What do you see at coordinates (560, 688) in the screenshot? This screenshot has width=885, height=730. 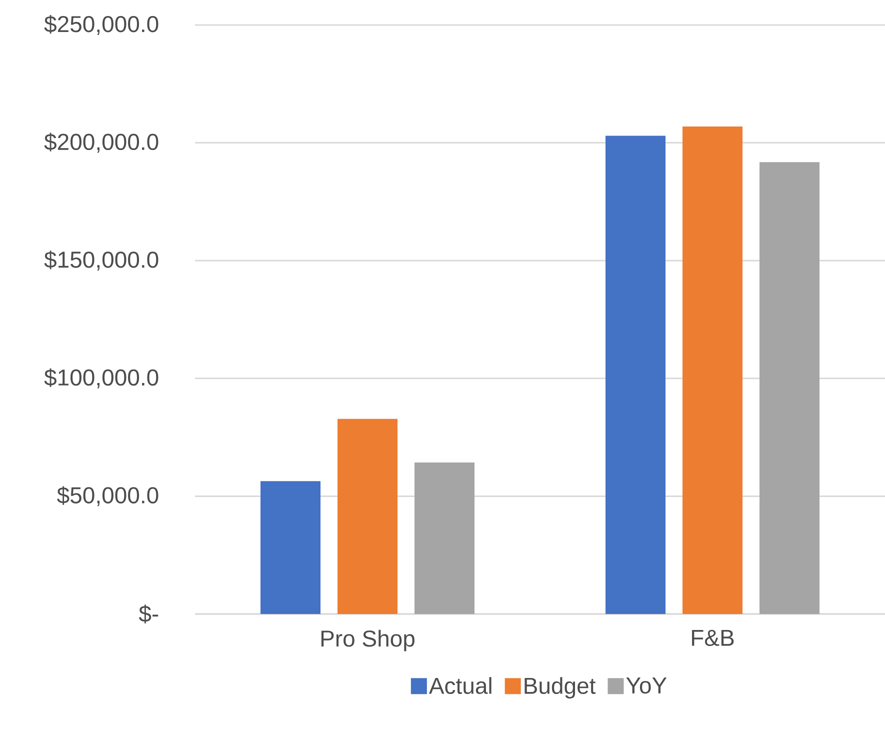 I see `legend-label: Budget` at bounding box center [560, 688].